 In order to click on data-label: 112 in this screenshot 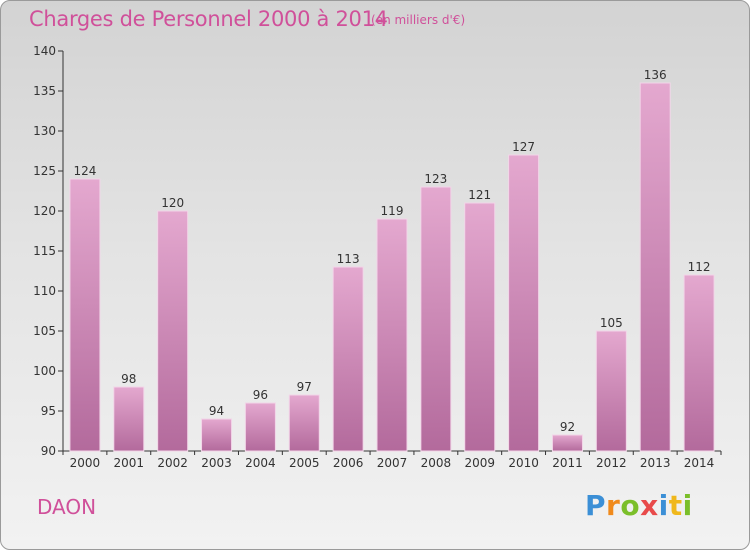, I will do `click(699, 267)`.